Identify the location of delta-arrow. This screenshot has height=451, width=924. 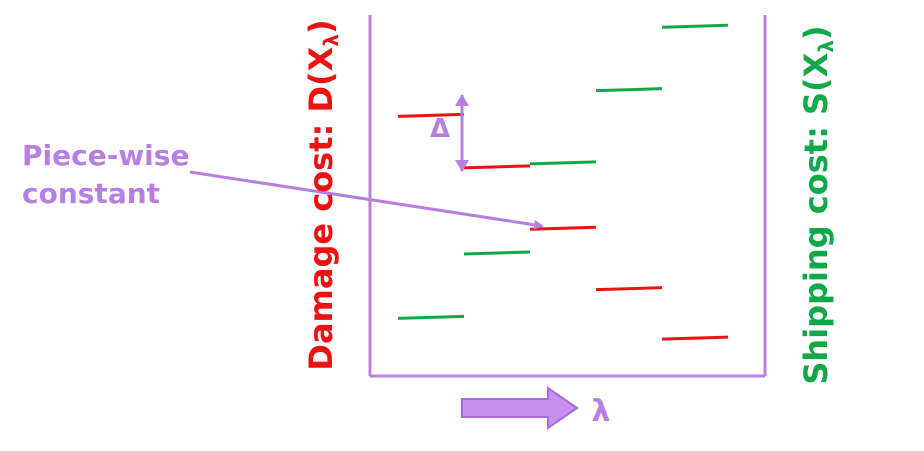
(462, 133).